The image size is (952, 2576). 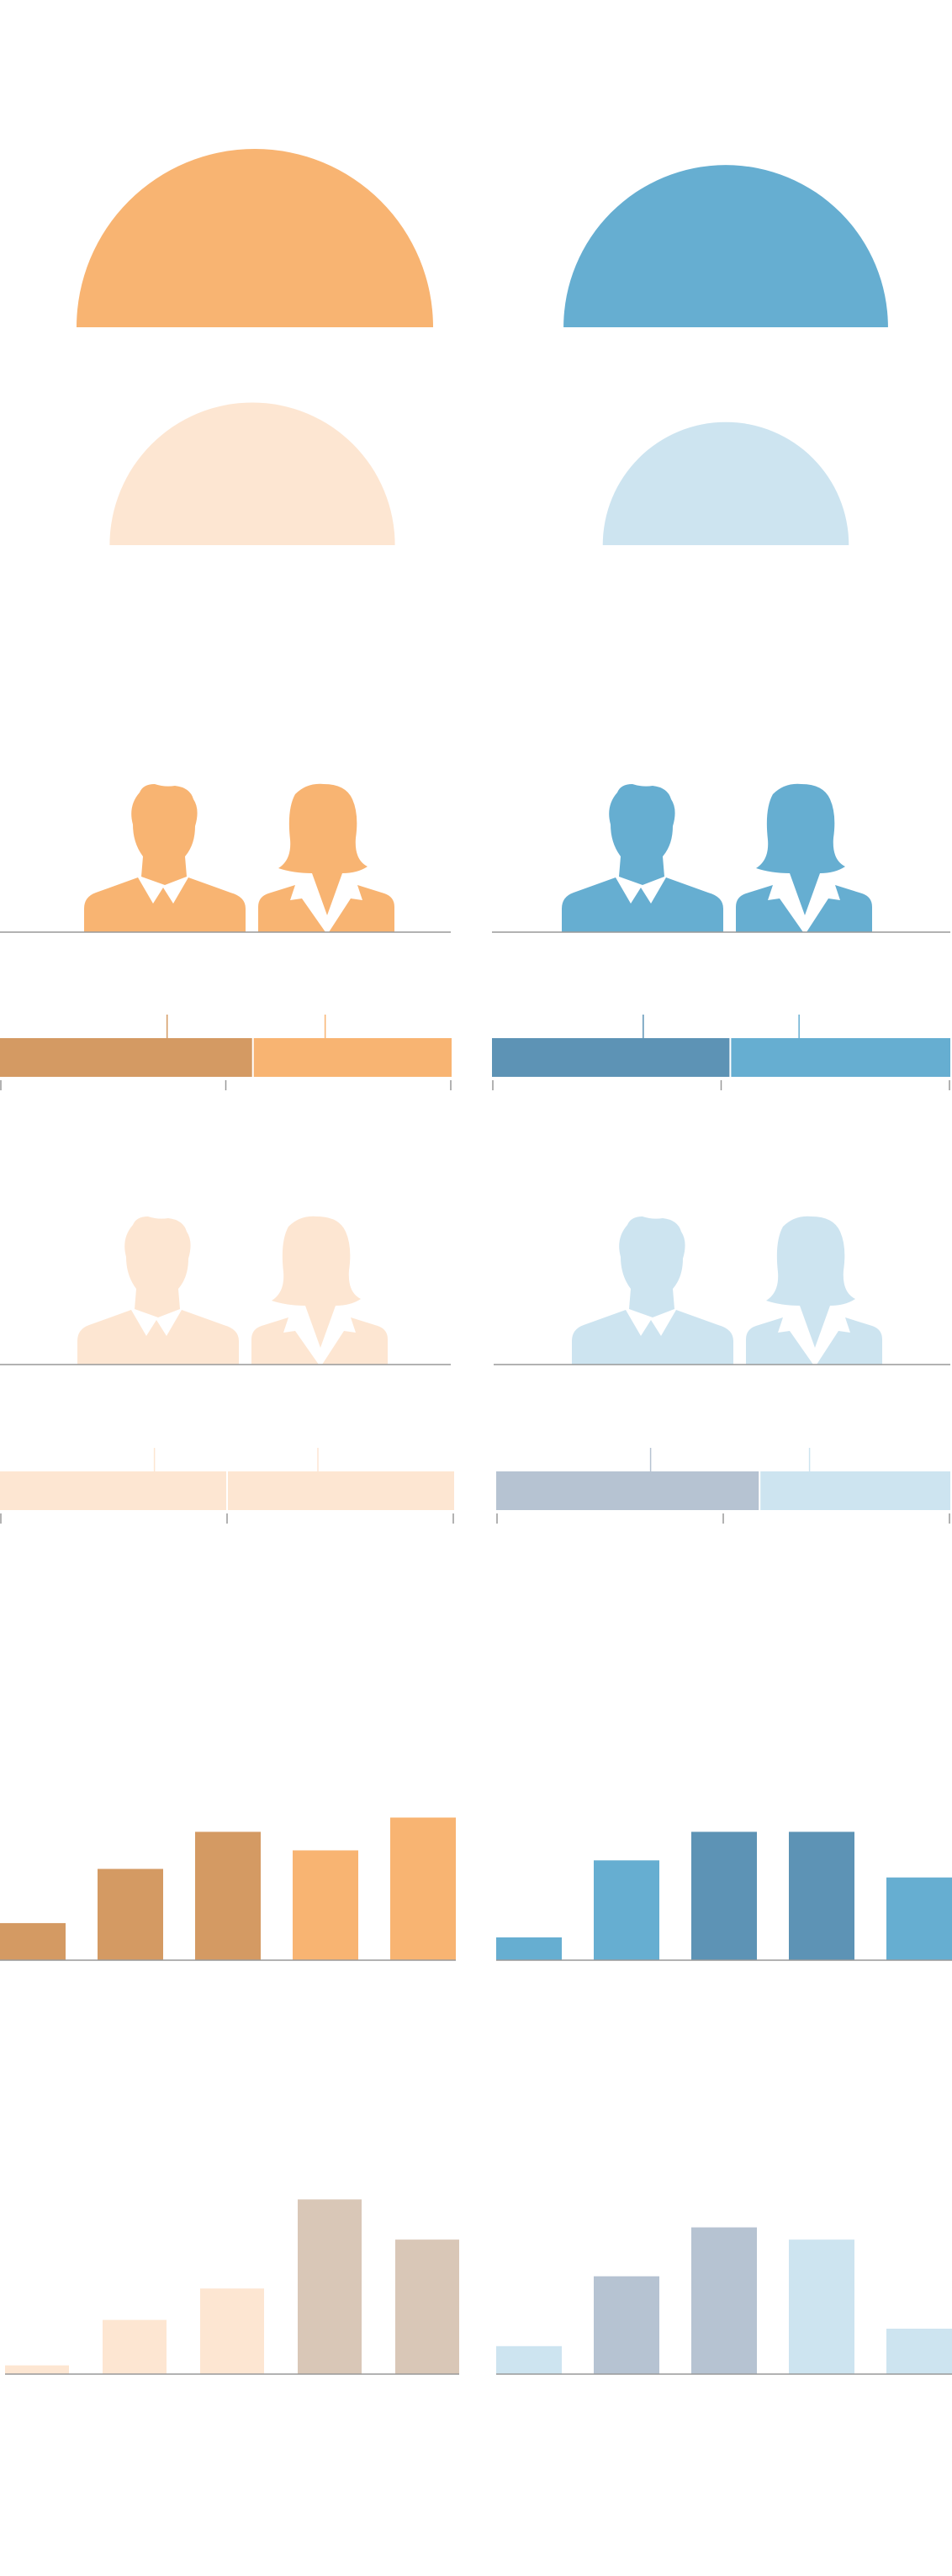 I want to click on semicircle-charts, so click(x=483, y=347).